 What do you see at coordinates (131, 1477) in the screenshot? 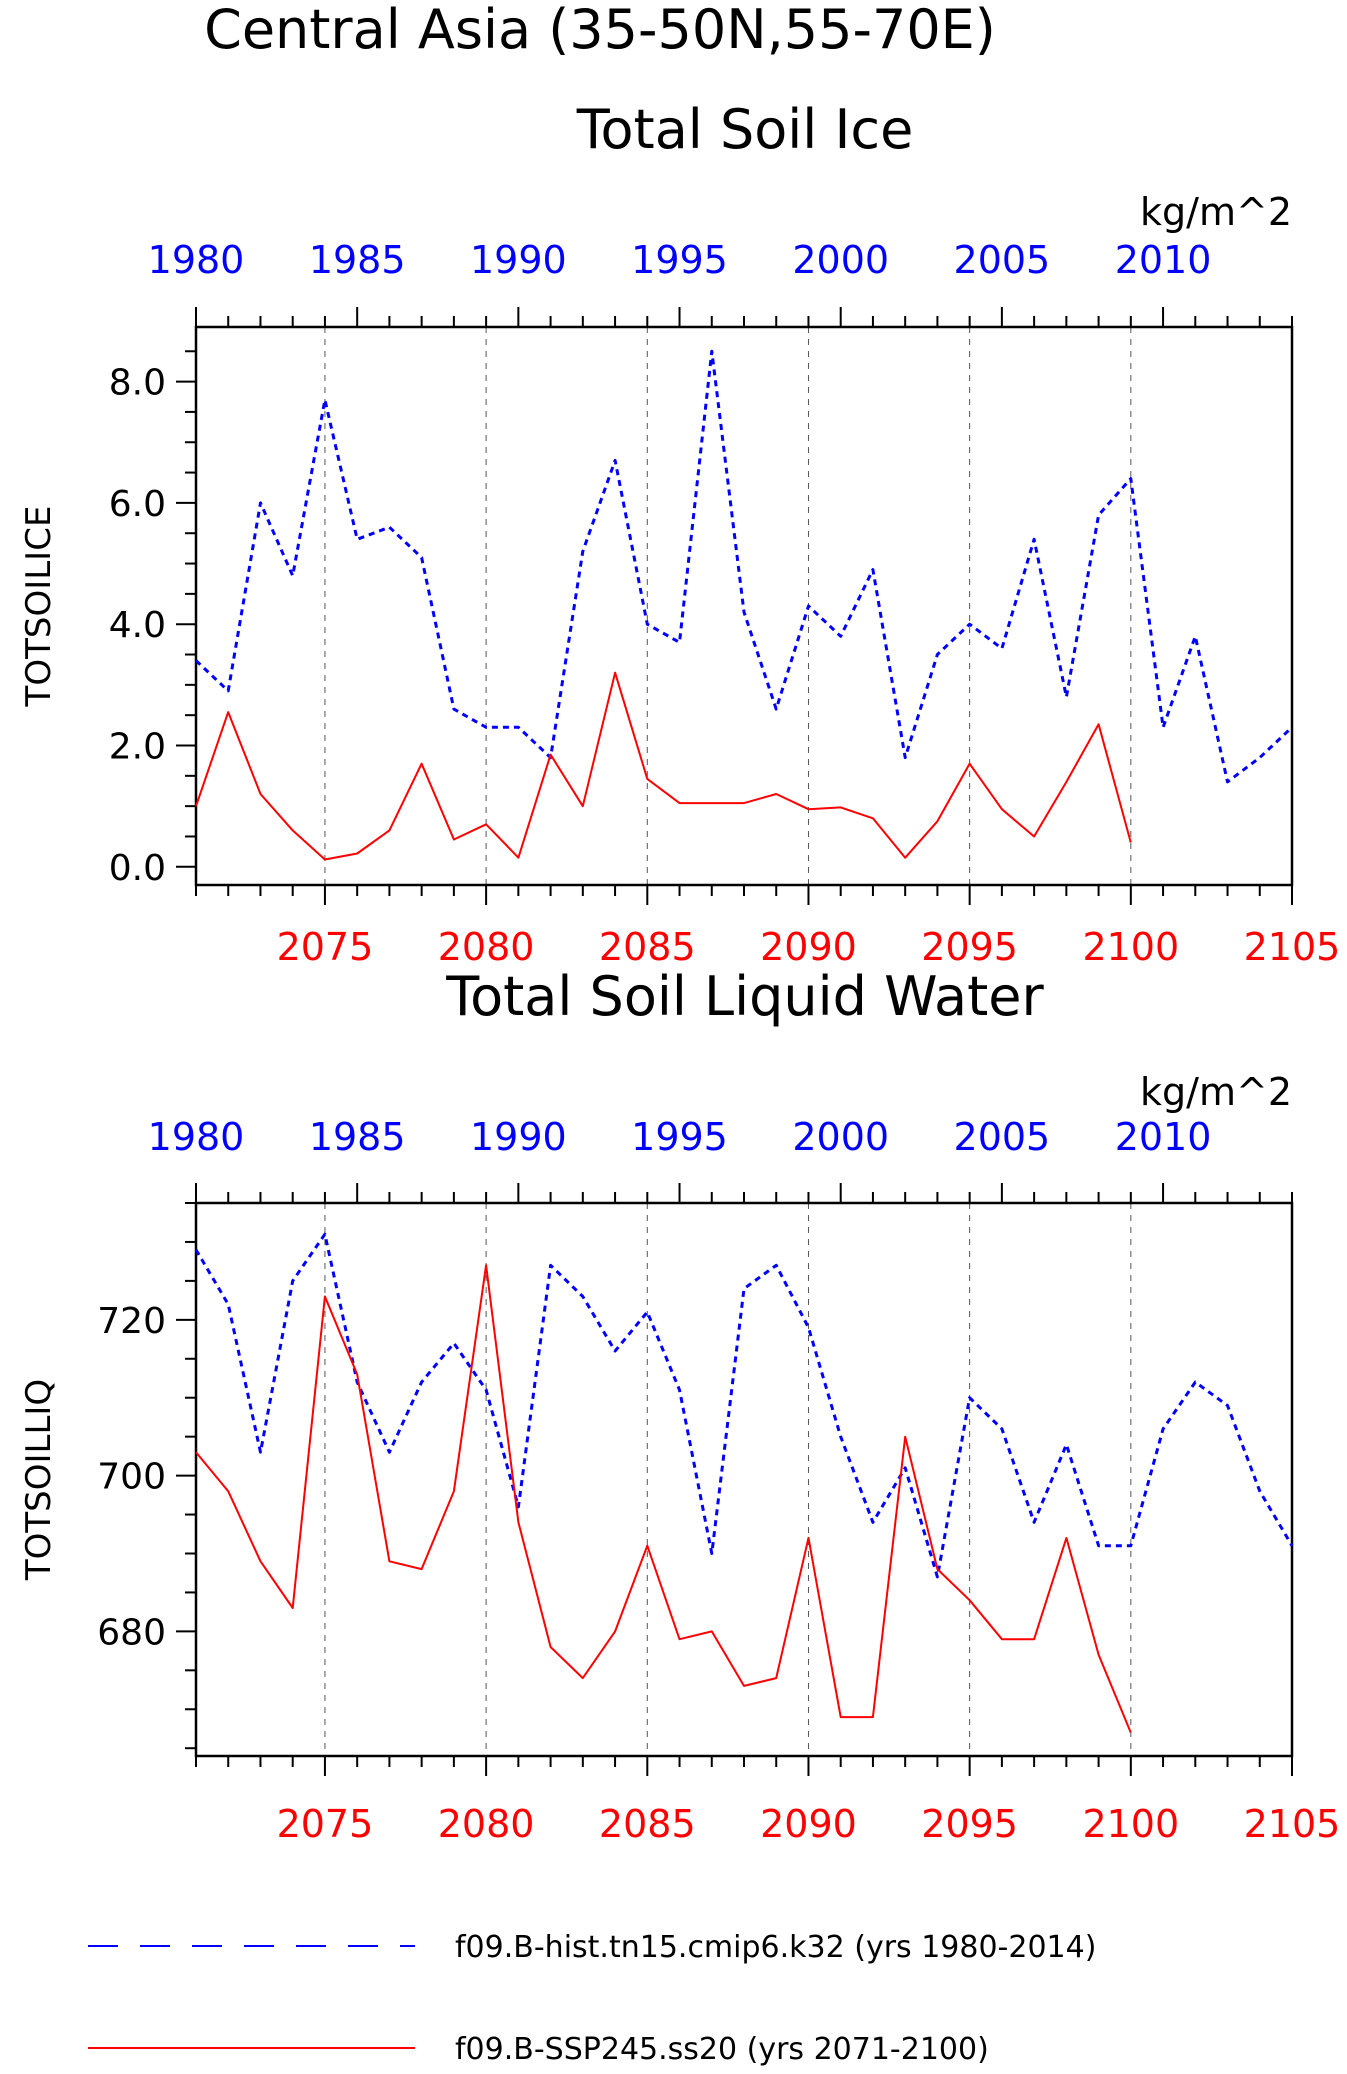
I see `y-tick-label: 700` at bounding box center [131, 1477].